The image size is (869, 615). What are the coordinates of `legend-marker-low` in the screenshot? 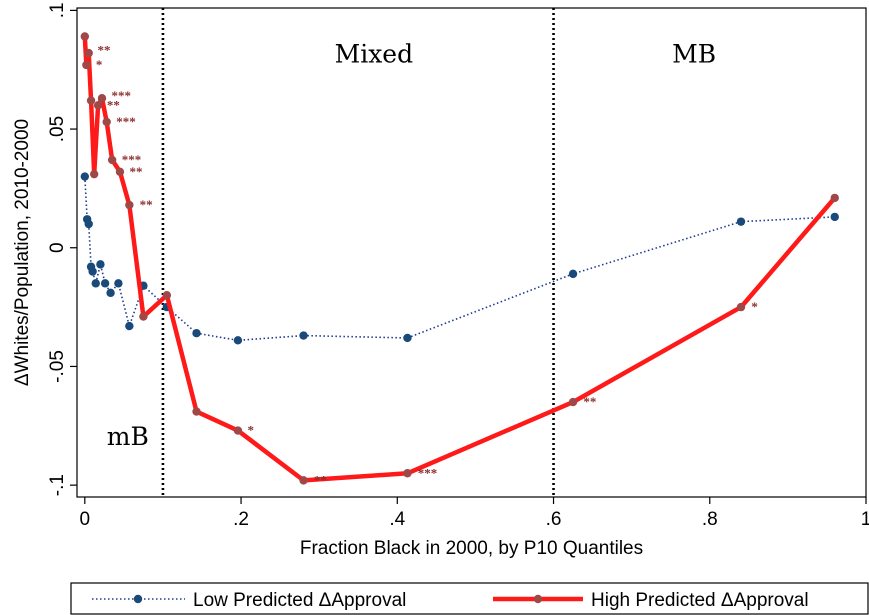 It's located at (138, 599).